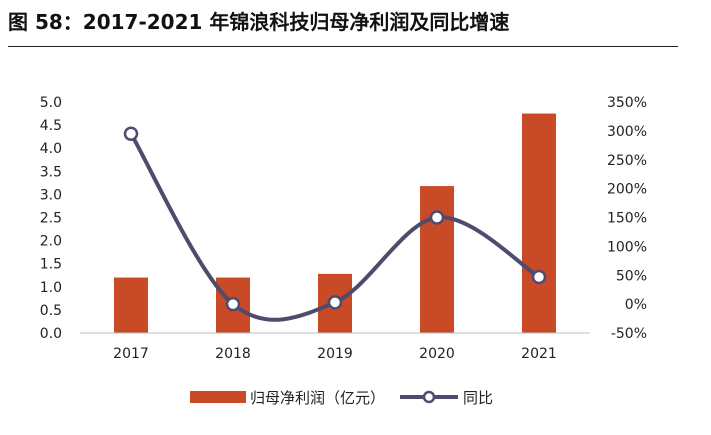 This screenshot has height=435, width=711. Describe the element at coordinates (627, 103) in the screenshot. I see `y-right-tick: 350%` at that location.